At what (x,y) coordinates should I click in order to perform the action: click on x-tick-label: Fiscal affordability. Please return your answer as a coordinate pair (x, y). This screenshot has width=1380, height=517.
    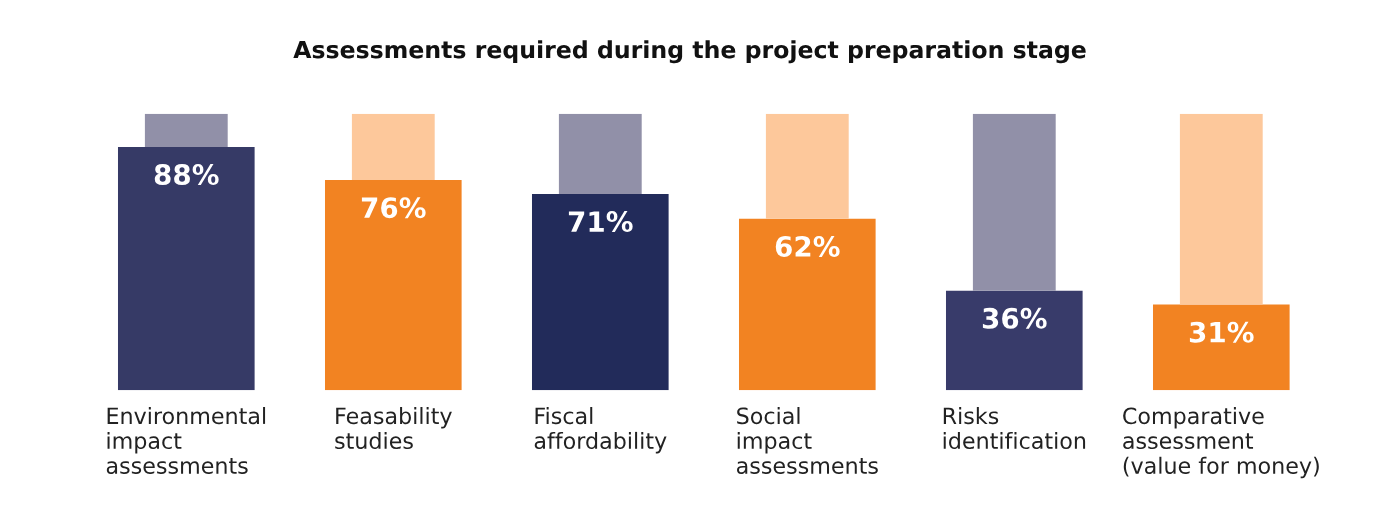
    Looking at the image, I should click on (600, 430).